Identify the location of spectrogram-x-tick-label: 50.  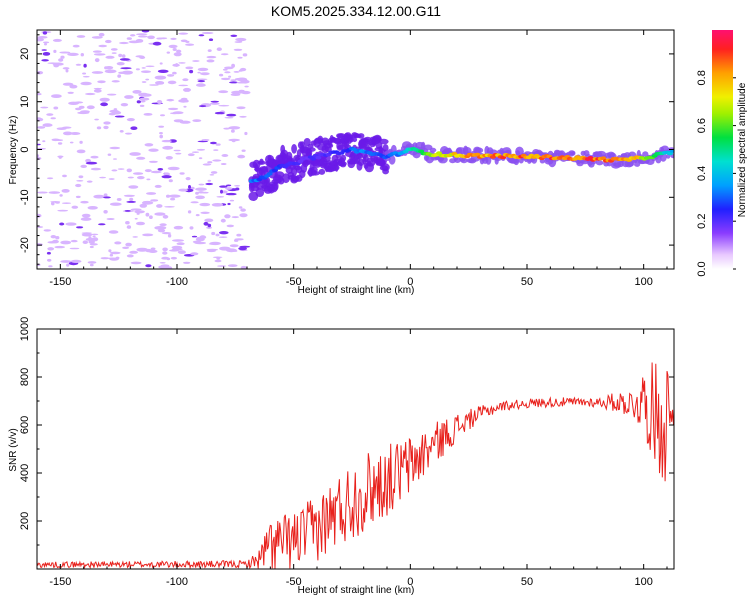
(527, 282).